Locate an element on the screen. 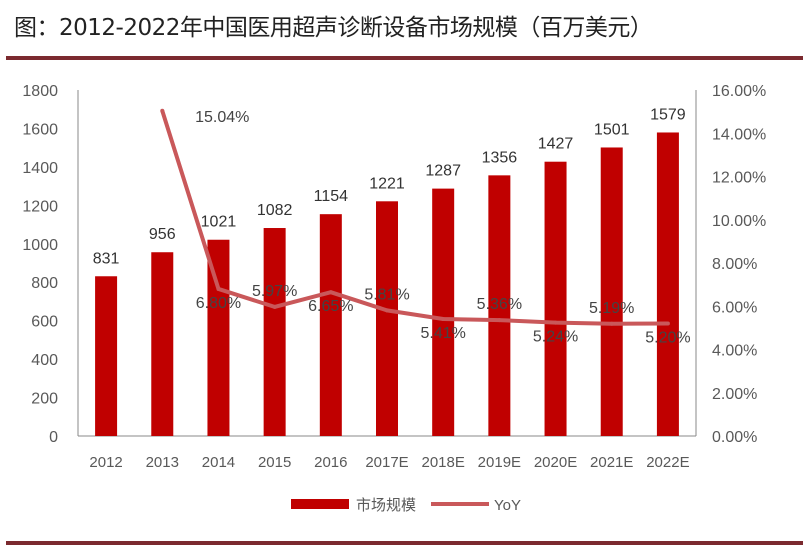 This screenshot has height=548, width=805. bar-data-label: 1221 is located at coordinates (387, 183).